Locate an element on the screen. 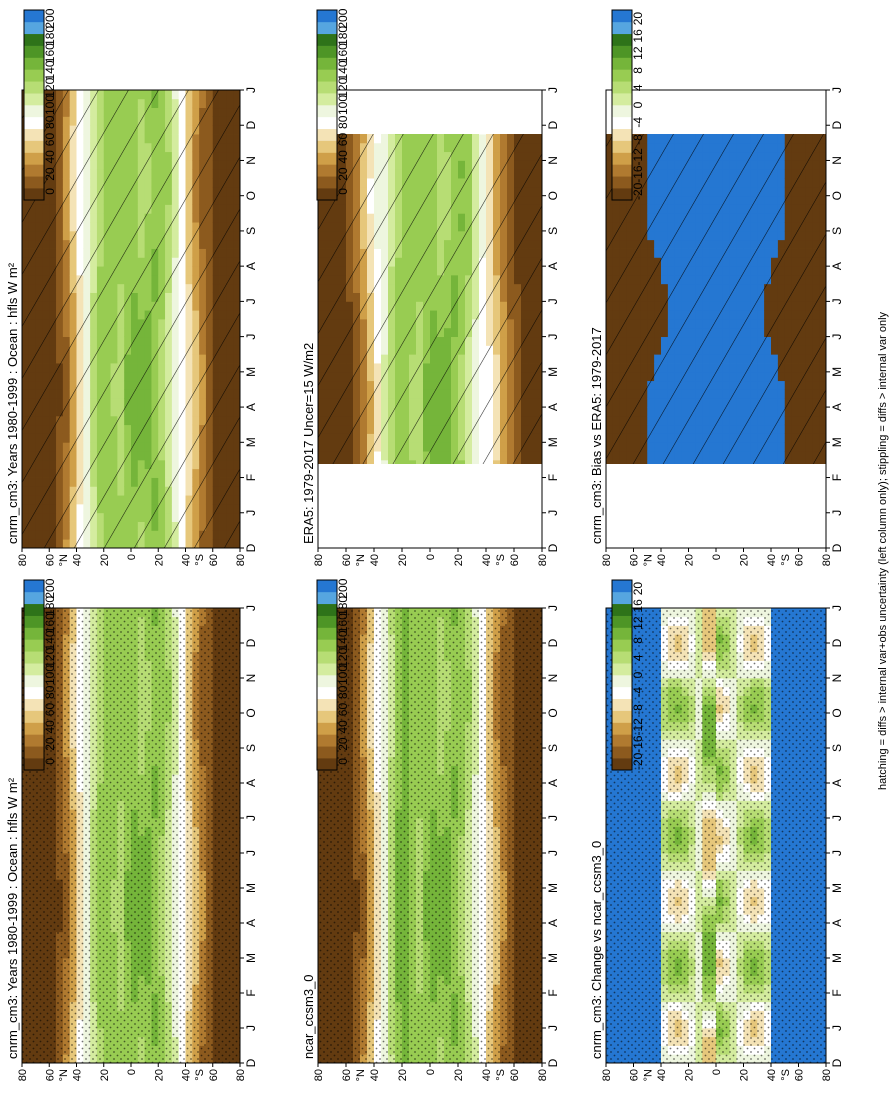  colorbar-tick-label: 180 is located at coordinates (50, 36).